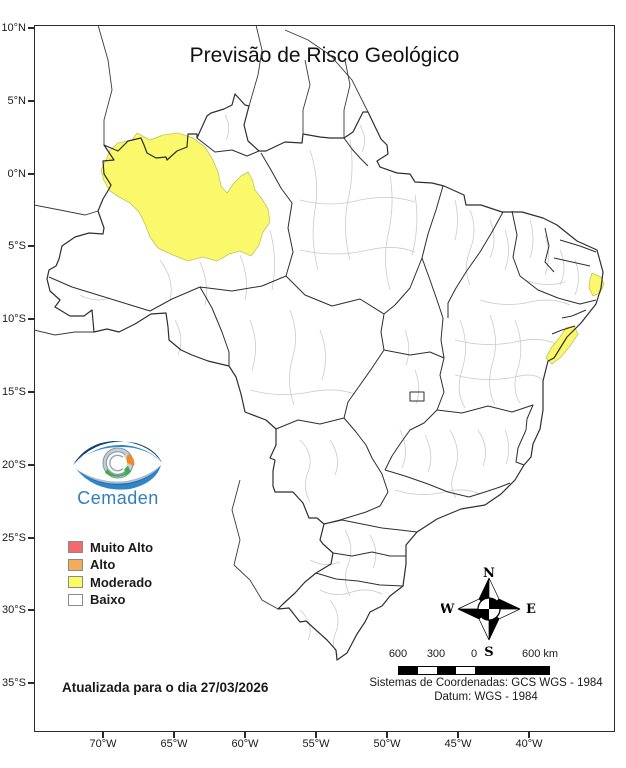 The image size is (626, 768). Describe the element at coordinates (17, 683) in the screenshot. I see `lat-tick: 35°S` at that location.